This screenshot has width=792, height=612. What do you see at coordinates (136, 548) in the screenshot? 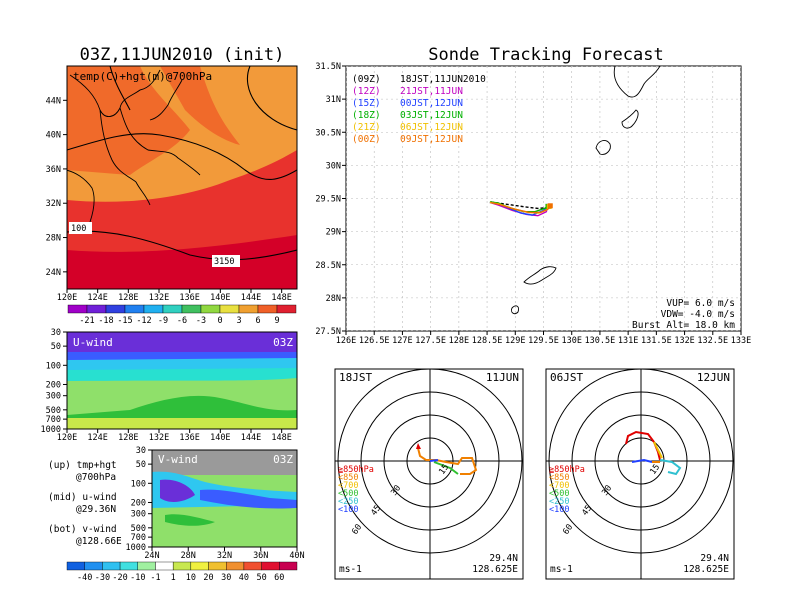
I see `v-p-label: 1000` at bounding box center [136, 548].